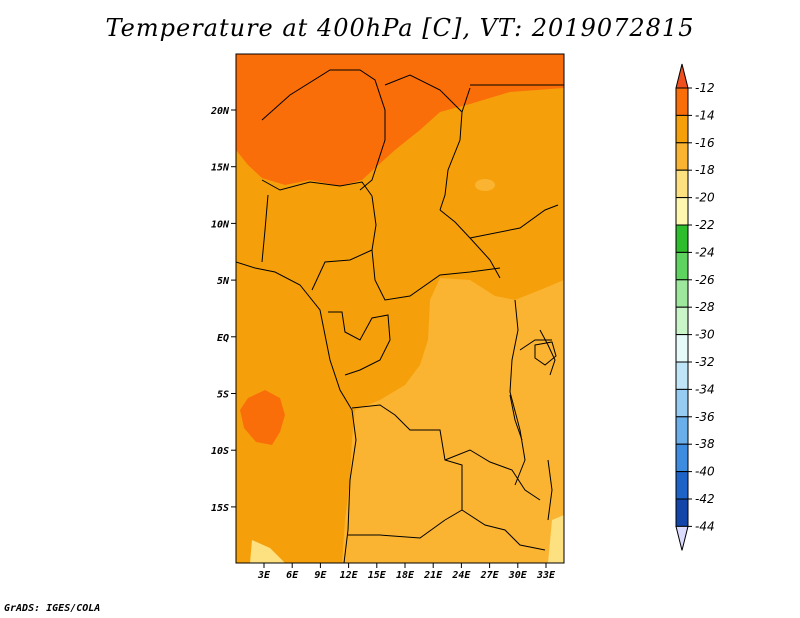 This screenshot has width=800, height=618. Describe the element at coordinates (320, 575) in the screenshot. I see `lon-tick-label: 9E` at that location.